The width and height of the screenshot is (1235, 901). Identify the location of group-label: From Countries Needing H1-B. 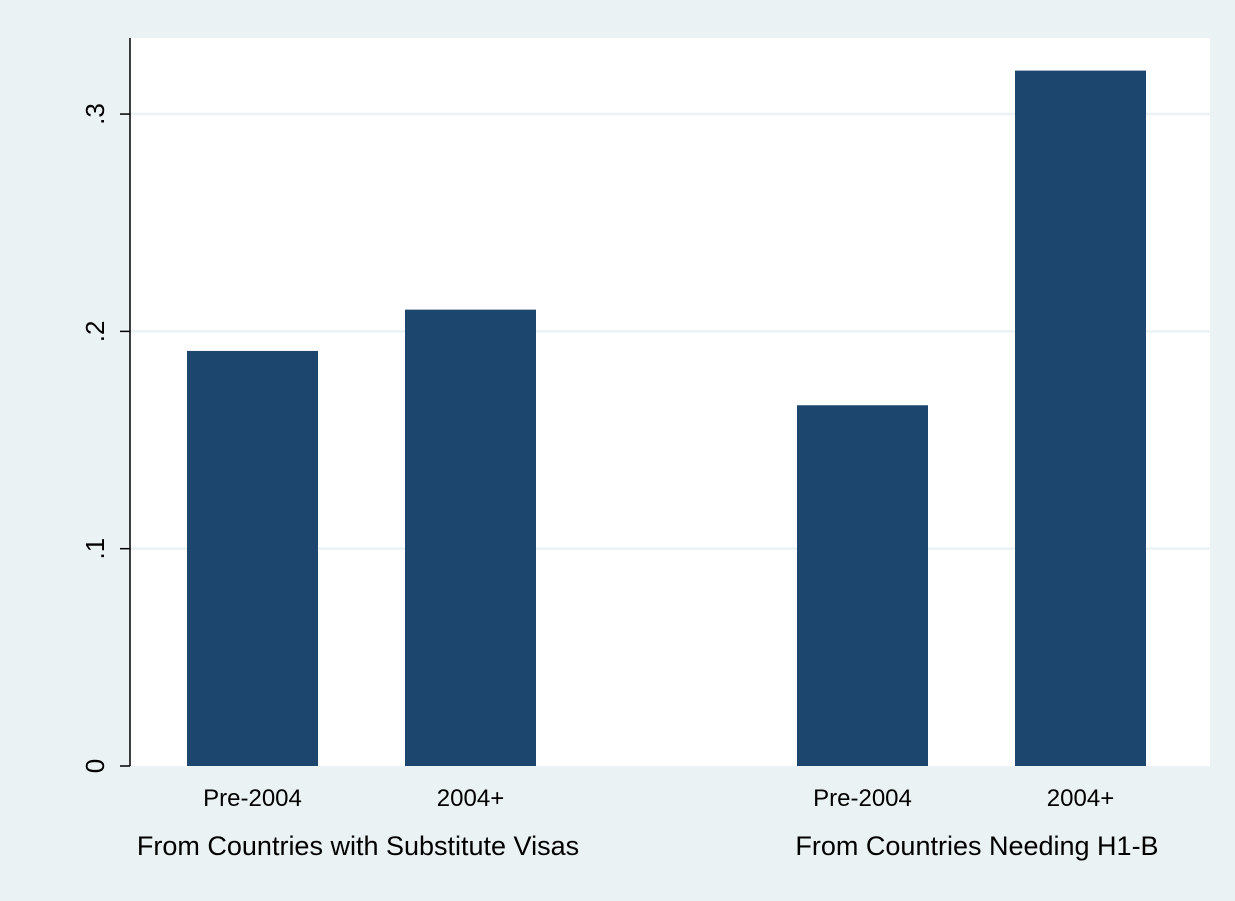
(976, 846).